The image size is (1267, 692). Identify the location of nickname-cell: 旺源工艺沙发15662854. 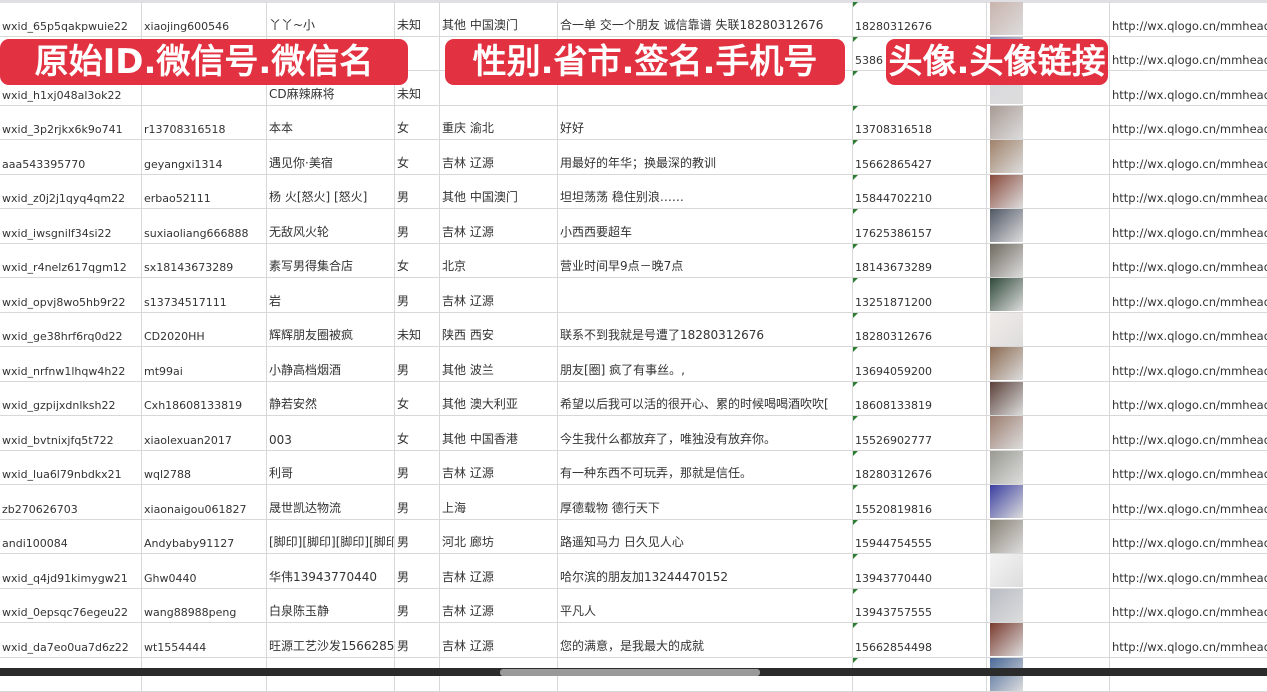
(331, 640).